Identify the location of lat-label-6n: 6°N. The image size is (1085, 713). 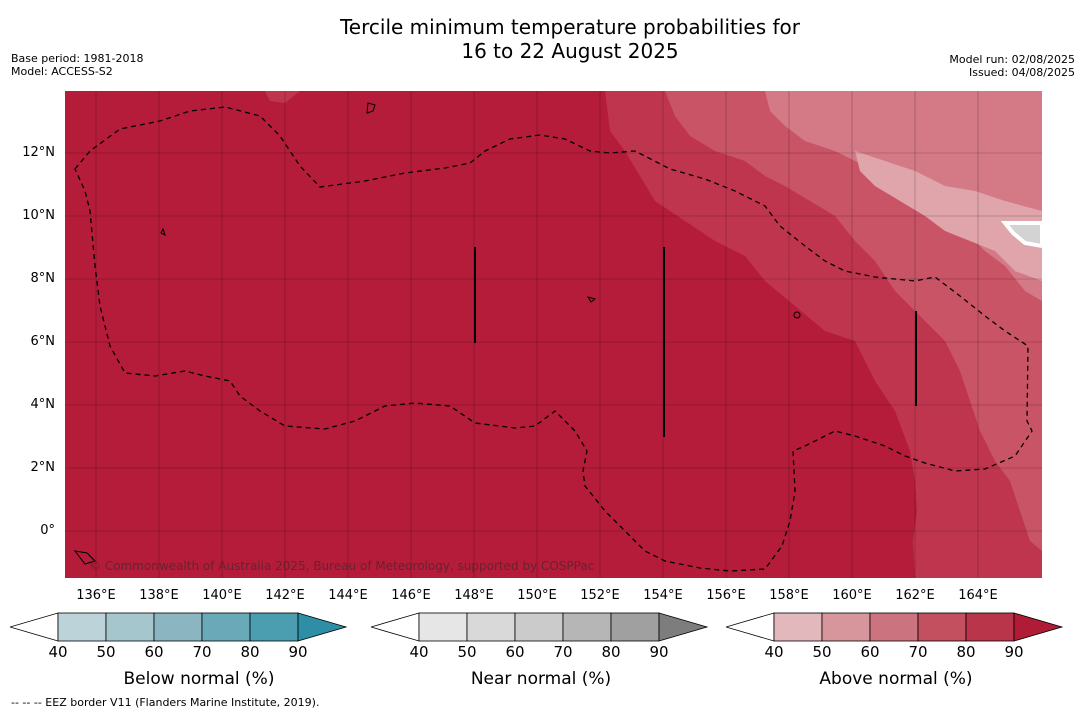
(43, 341).